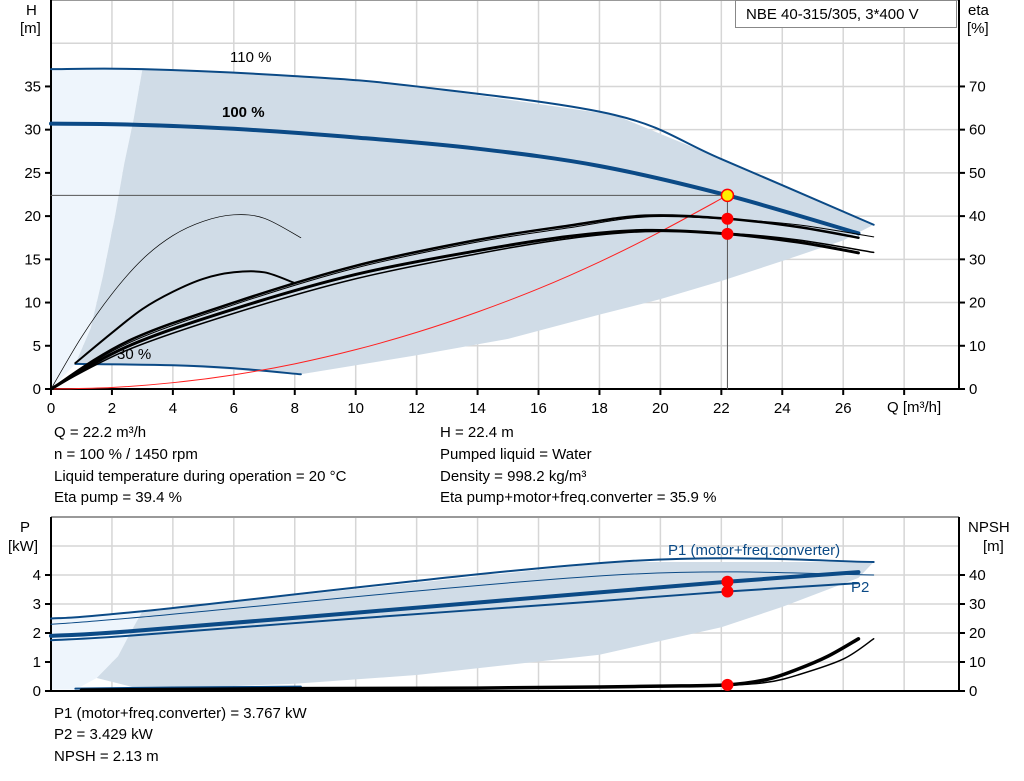 The height and width of the screenshot is (781, 1024). I want to click on curve-label-110: 110 %, so click(251, 57).